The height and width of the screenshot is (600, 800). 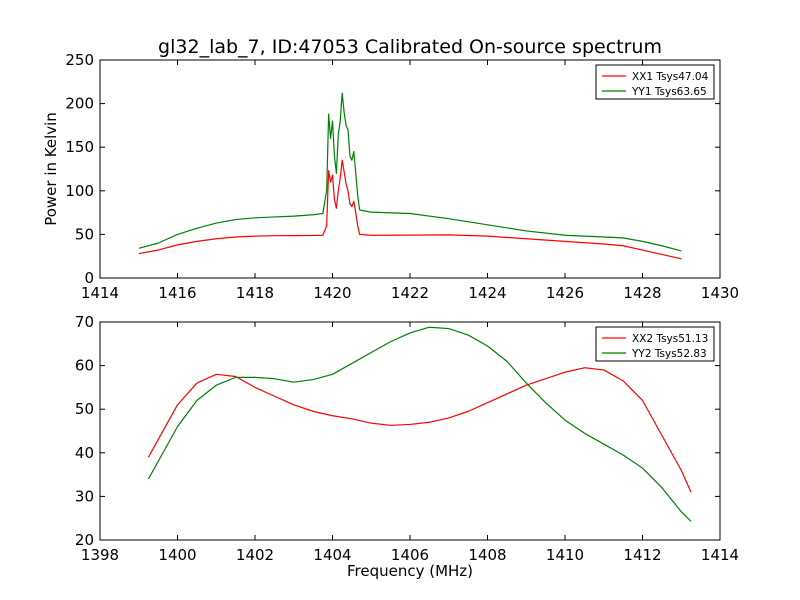 I want to click on top-legend-label-1: XX1 Tsys47.04, so click(x=670, y=77).